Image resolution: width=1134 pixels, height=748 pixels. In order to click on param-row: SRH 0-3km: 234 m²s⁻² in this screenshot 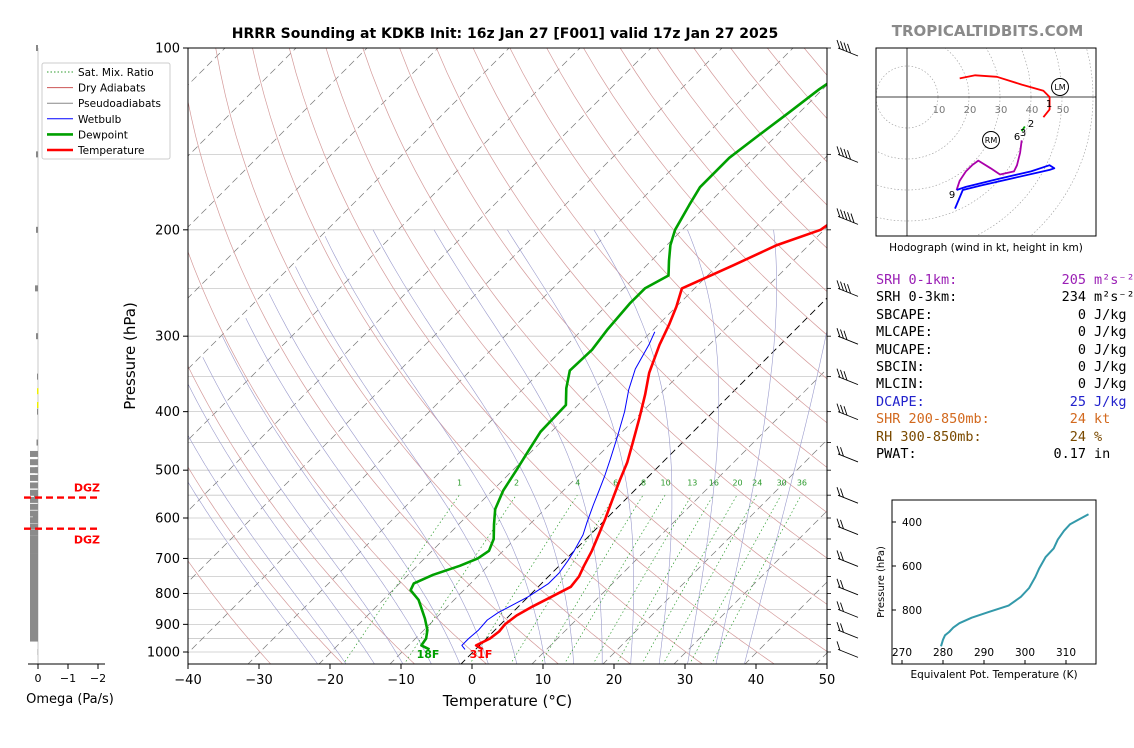, I will do `click(1005, 297)`.